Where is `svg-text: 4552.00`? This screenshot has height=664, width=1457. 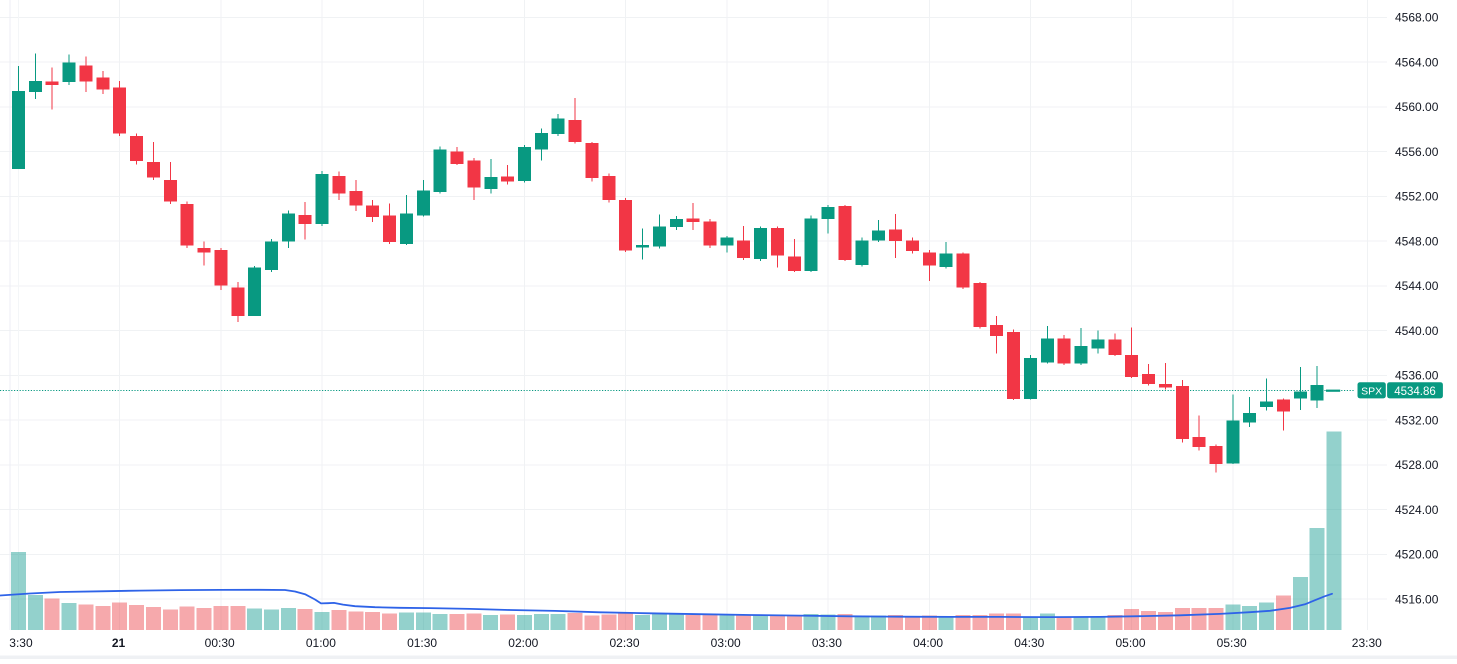
svg-text: 4552.00 is located at coordinates (1417, 197).